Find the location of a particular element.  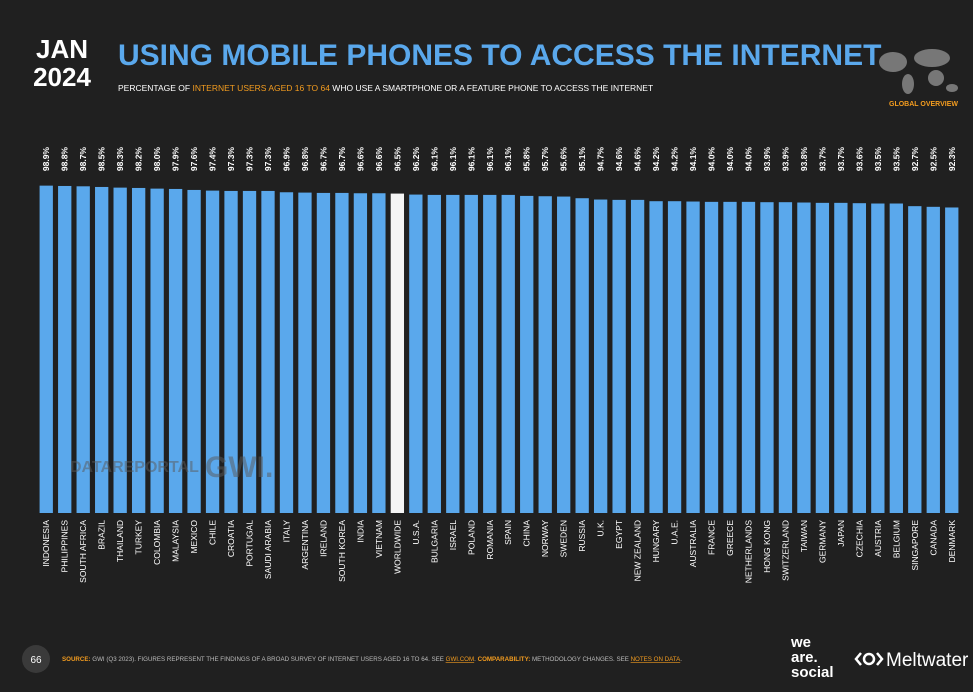

logo-text: we is located at coordinates (800, 642).